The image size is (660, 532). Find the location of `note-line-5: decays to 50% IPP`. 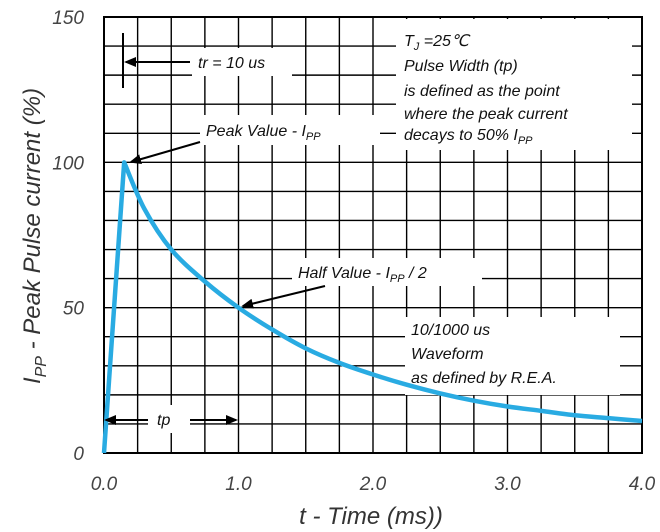

note-line-5: decays to 50% IPP is located at coordinates (468, 137).